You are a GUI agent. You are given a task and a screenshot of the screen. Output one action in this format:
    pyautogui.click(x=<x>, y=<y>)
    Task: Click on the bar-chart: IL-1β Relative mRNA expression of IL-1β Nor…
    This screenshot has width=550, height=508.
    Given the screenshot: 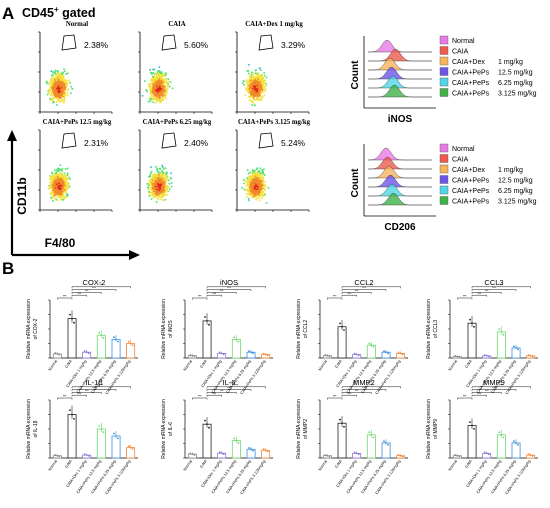 What is the action you would take?
    pyautogui.click(x=82, y=436)
    